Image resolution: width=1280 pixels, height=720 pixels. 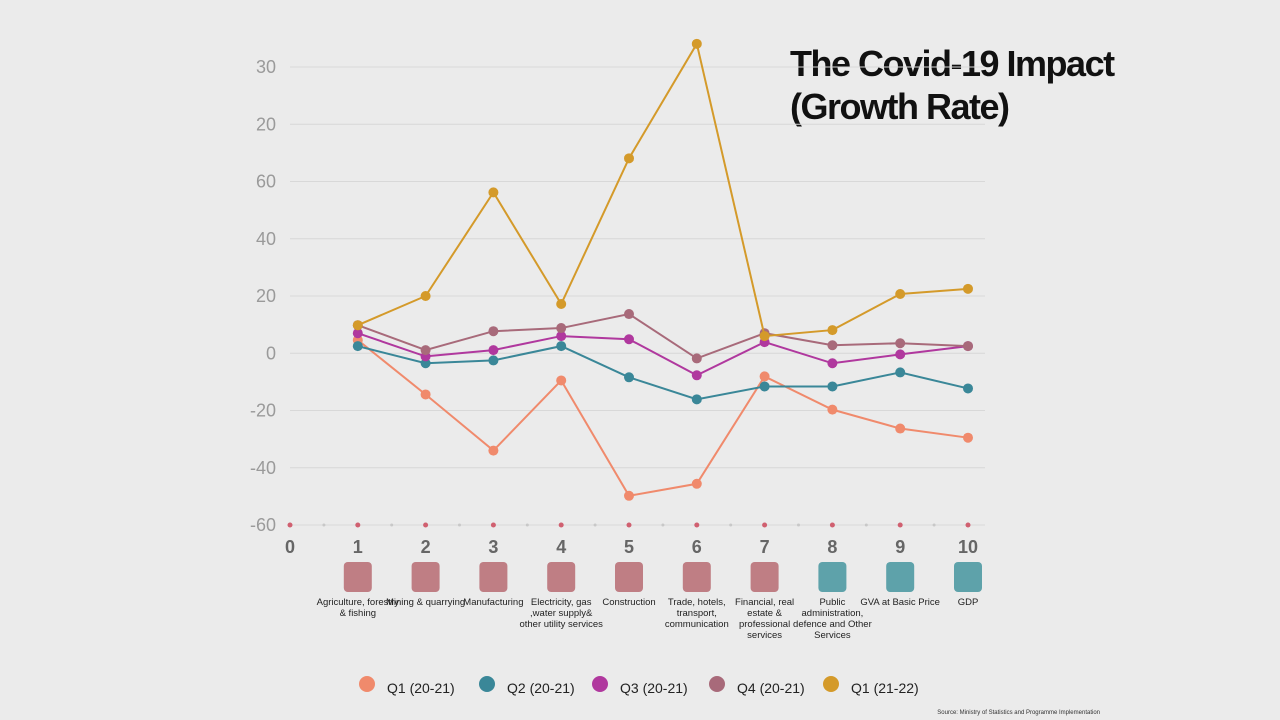 I want to click on legend-label: Q3 (20-21), so click(x=654, y=688).